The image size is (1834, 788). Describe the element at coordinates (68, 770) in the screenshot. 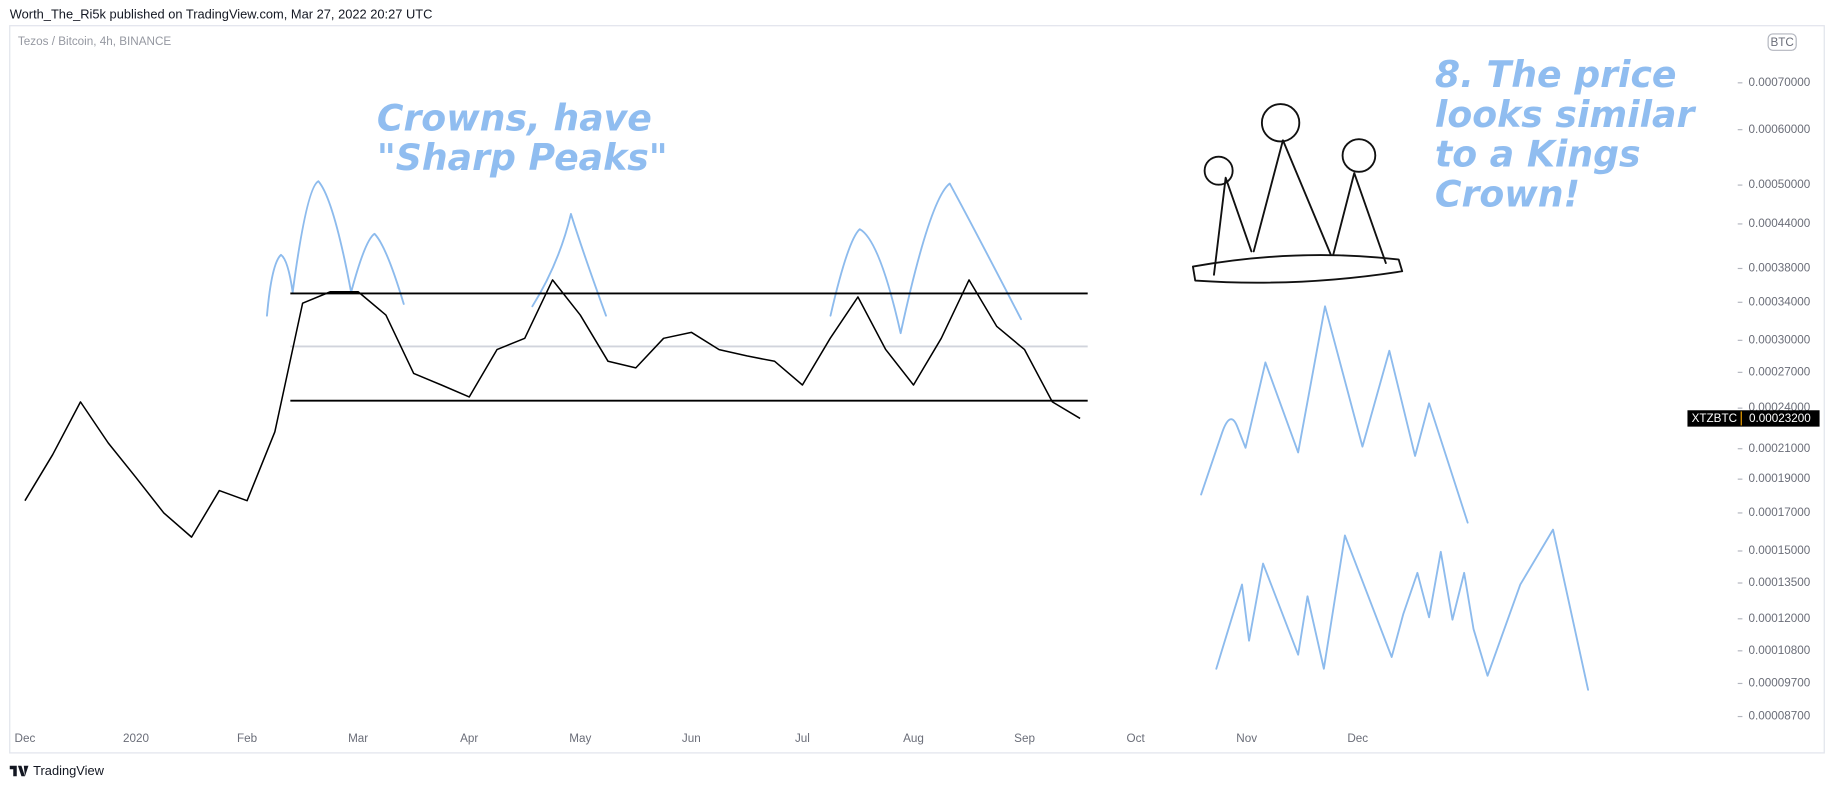

I see `footer: TradingView` at that location.